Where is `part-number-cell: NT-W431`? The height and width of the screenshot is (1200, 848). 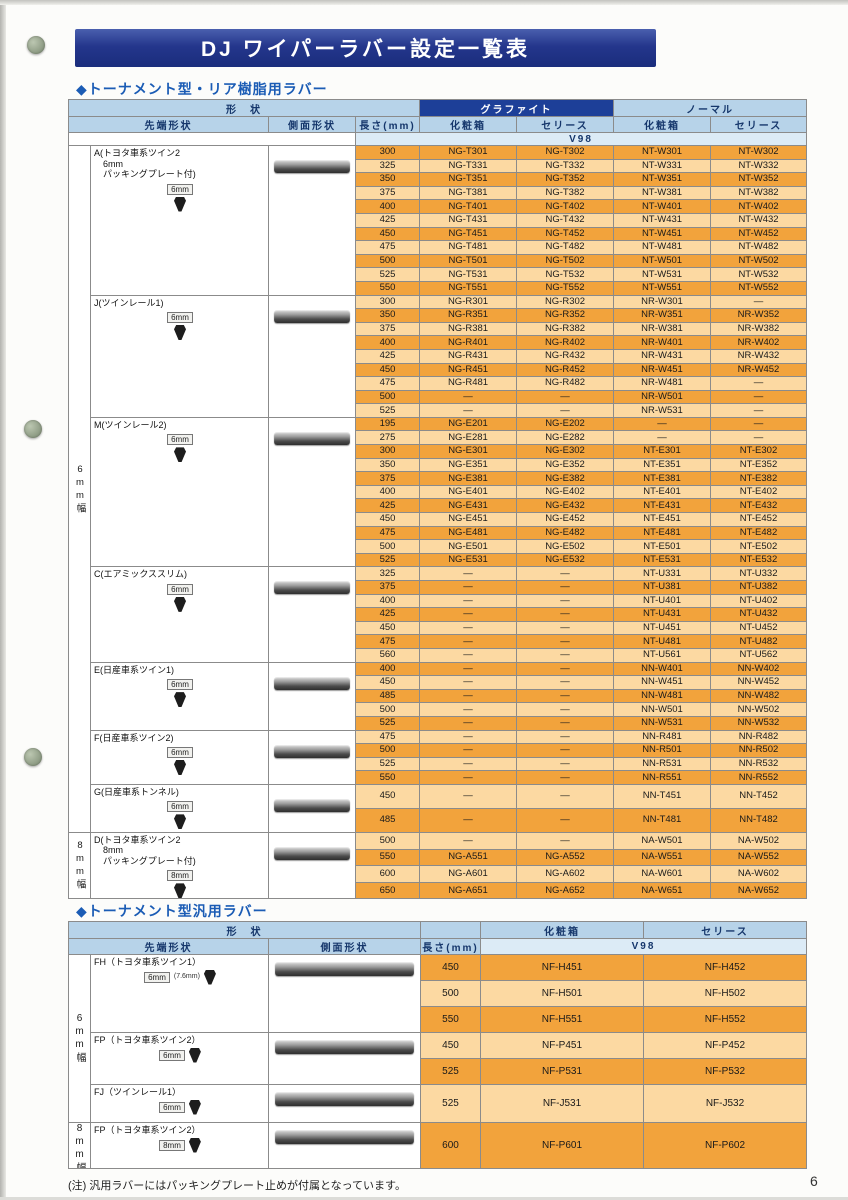 part-number-cell: NT-W431 is located at coordinates (662, 220).